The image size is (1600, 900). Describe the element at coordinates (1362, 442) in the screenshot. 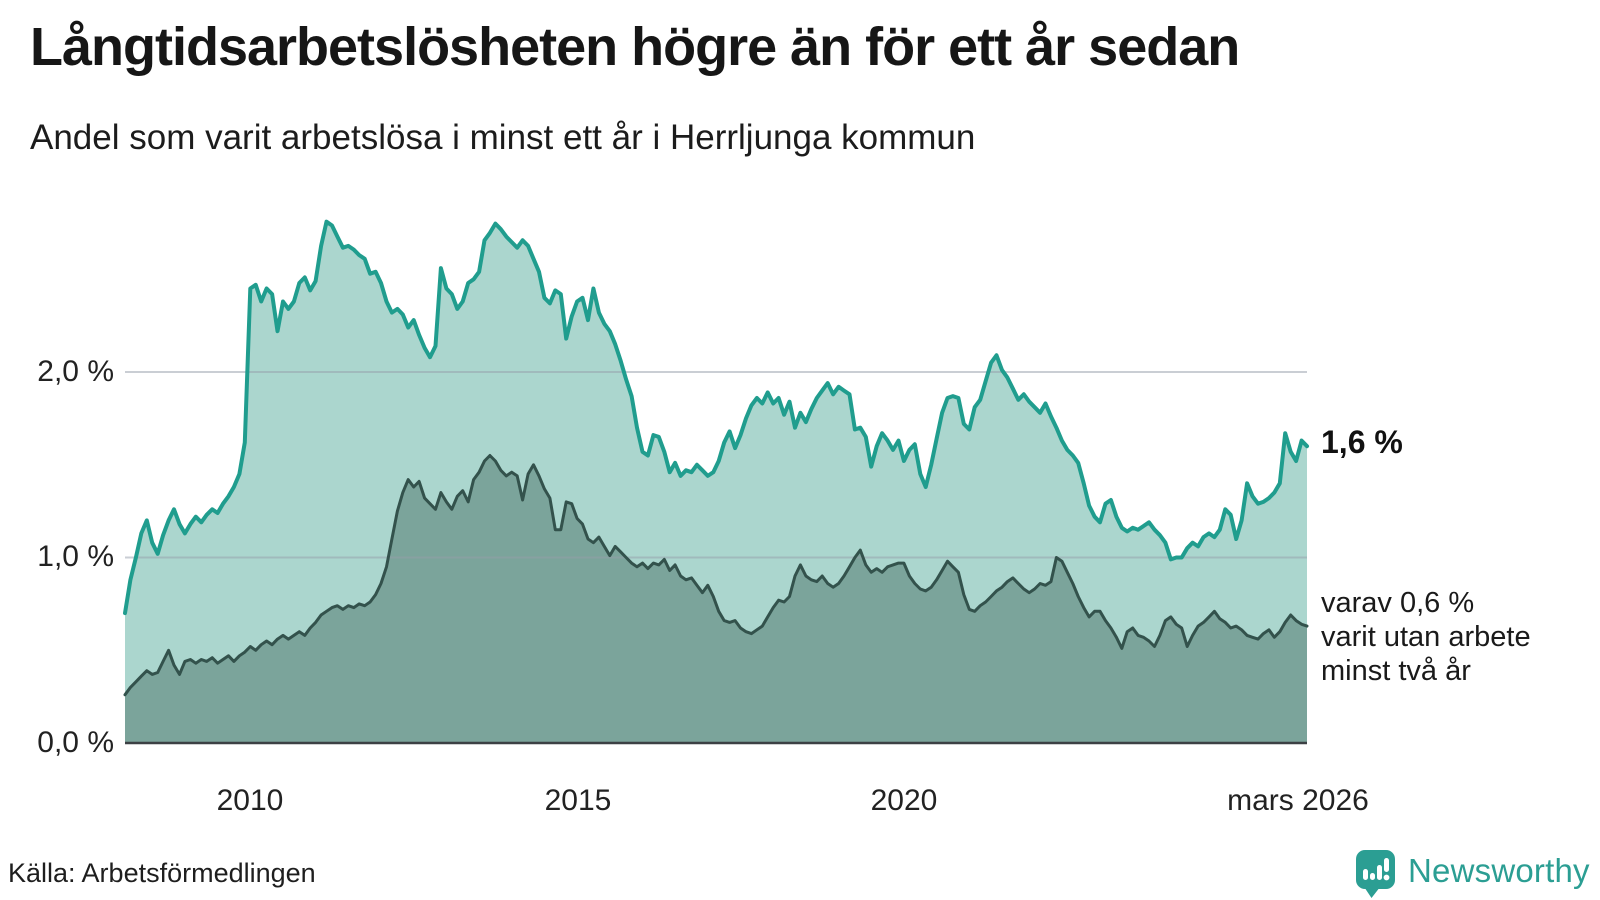

I see `series1-end-value-label: 1,6 %` at that location.